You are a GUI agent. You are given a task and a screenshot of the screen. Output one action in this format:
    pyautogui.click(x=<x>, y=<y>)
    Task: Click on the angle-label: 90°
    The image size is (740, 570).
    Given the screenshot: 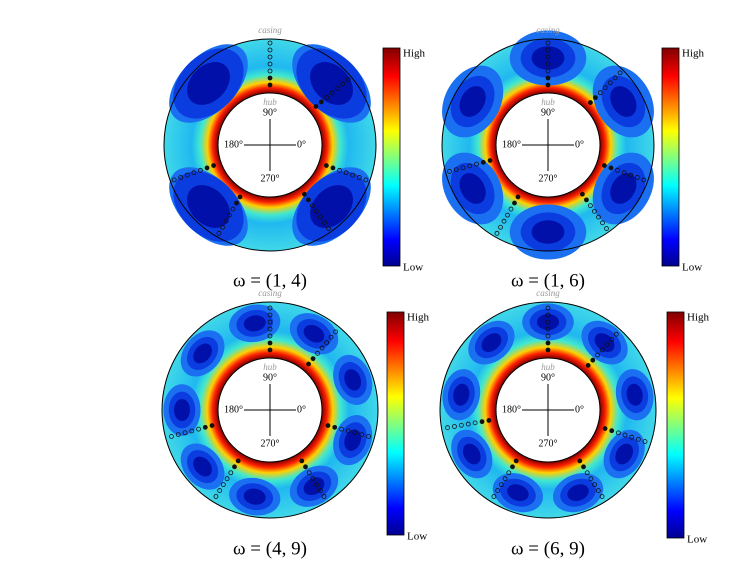 What is the action you would take?
    pyautogui.click(x=270, y=377)
    